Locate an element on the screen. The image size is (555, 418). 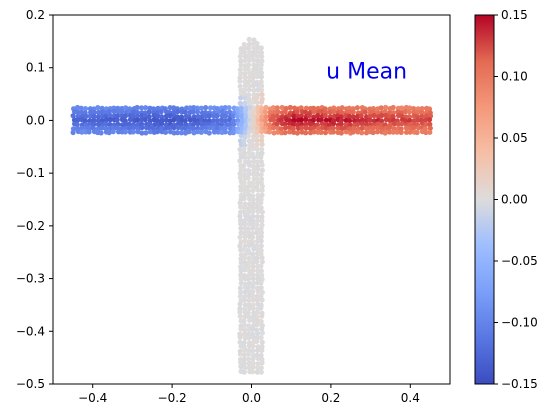
y-tick-label: 0.0 is located at coordinates (35, 120).